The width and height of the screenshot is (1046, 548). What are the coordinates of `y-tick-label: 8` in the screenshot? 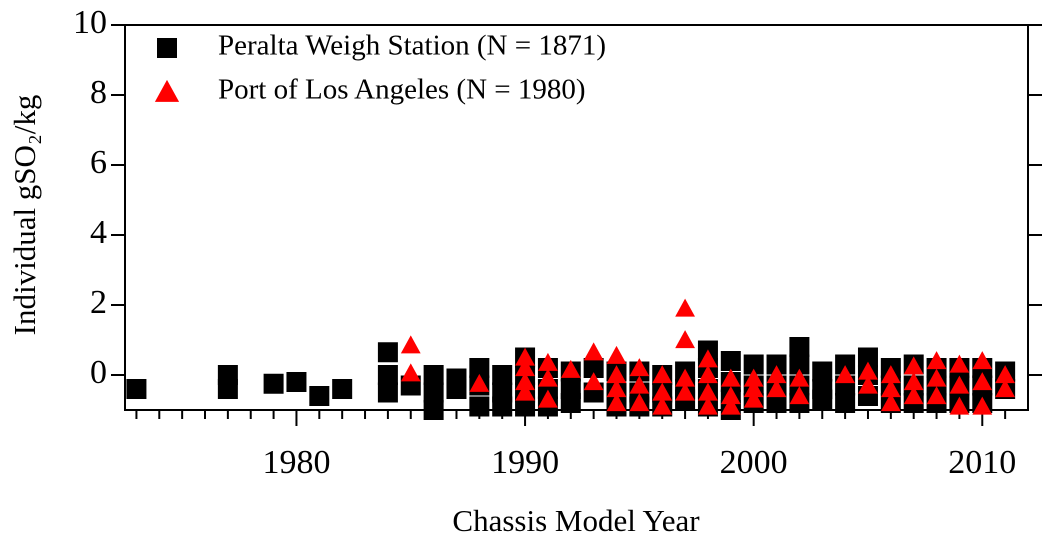 It's located at (98, 92).